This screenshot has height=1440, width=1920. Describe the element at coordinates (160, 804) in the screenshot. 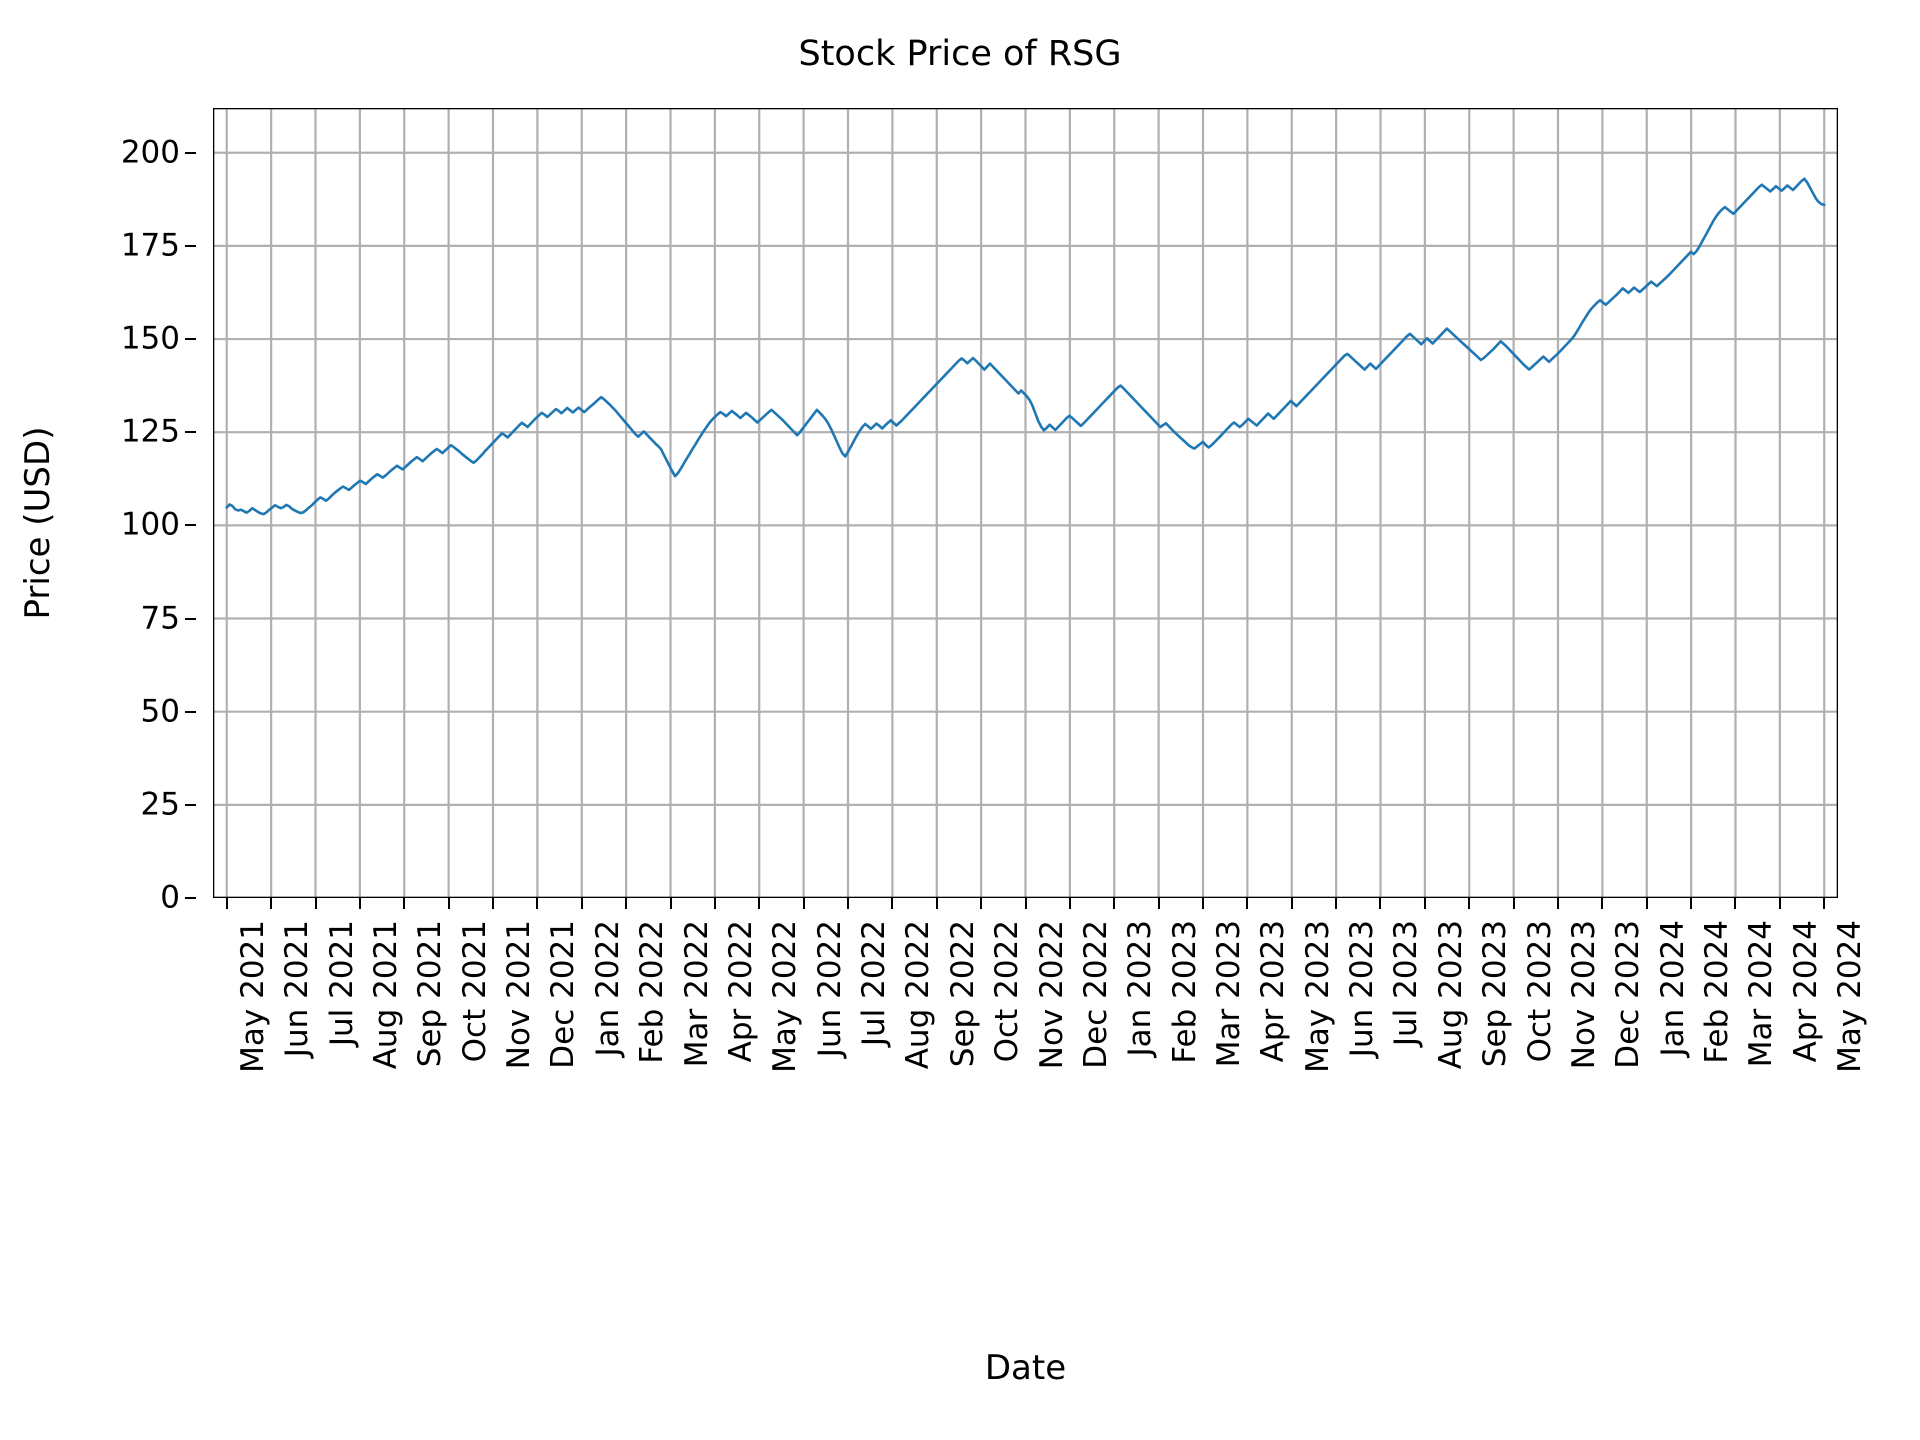

I see `y-tick-label: 25` at that location.